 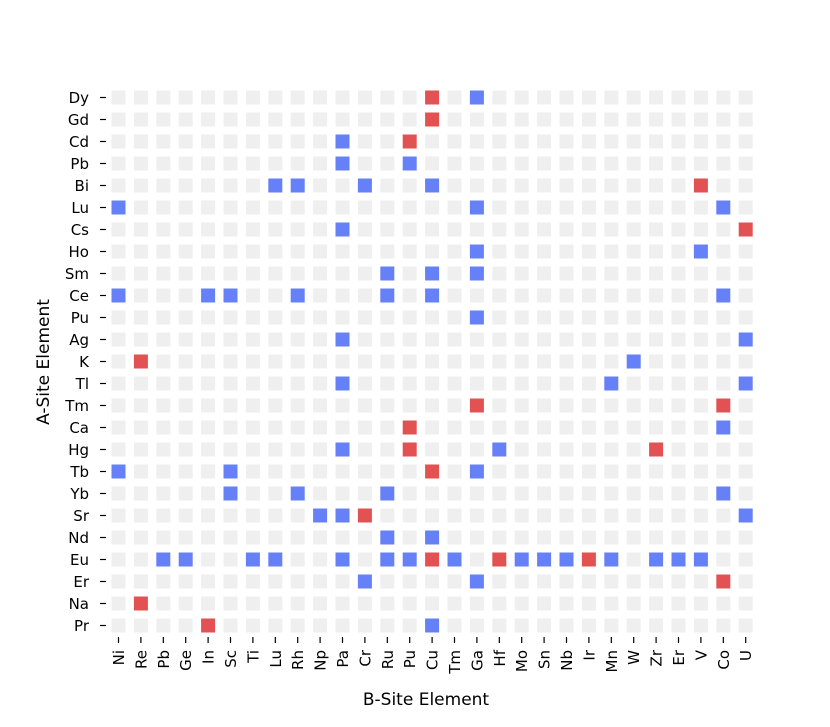 I want to click on cell-Cs-Sn-empty, so click(x=544, y=229).